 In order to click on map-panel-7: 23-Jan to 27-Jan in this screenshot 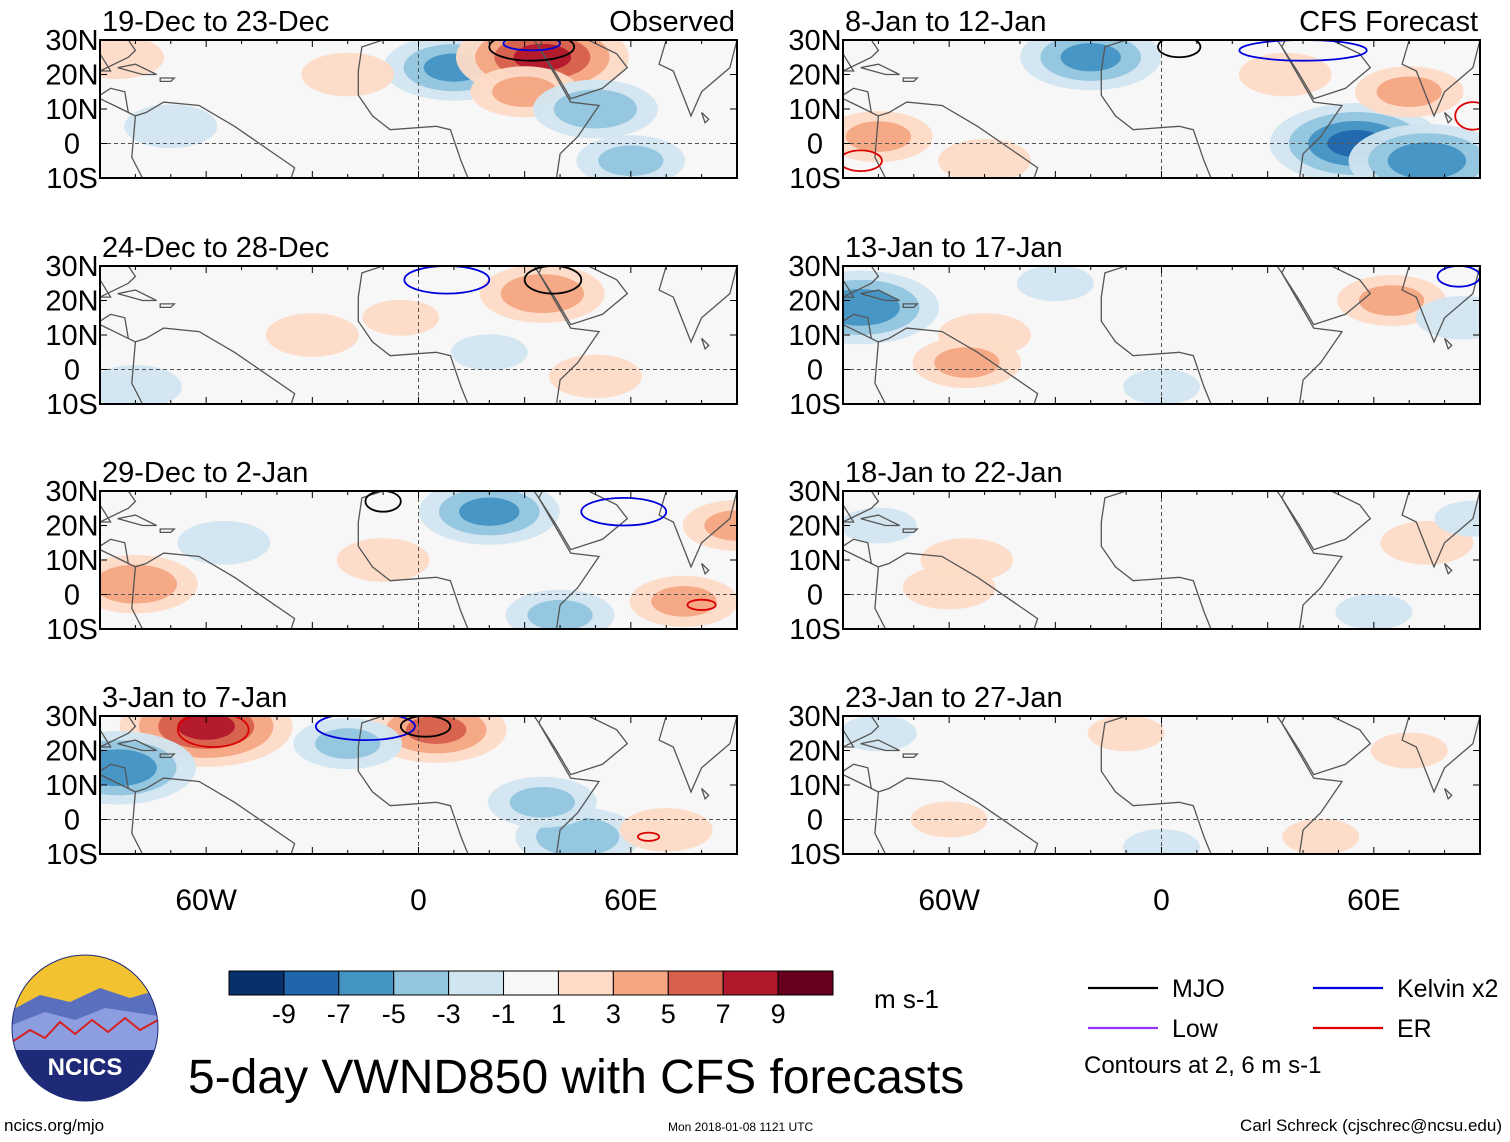, I will do `click(1161, 768)`.